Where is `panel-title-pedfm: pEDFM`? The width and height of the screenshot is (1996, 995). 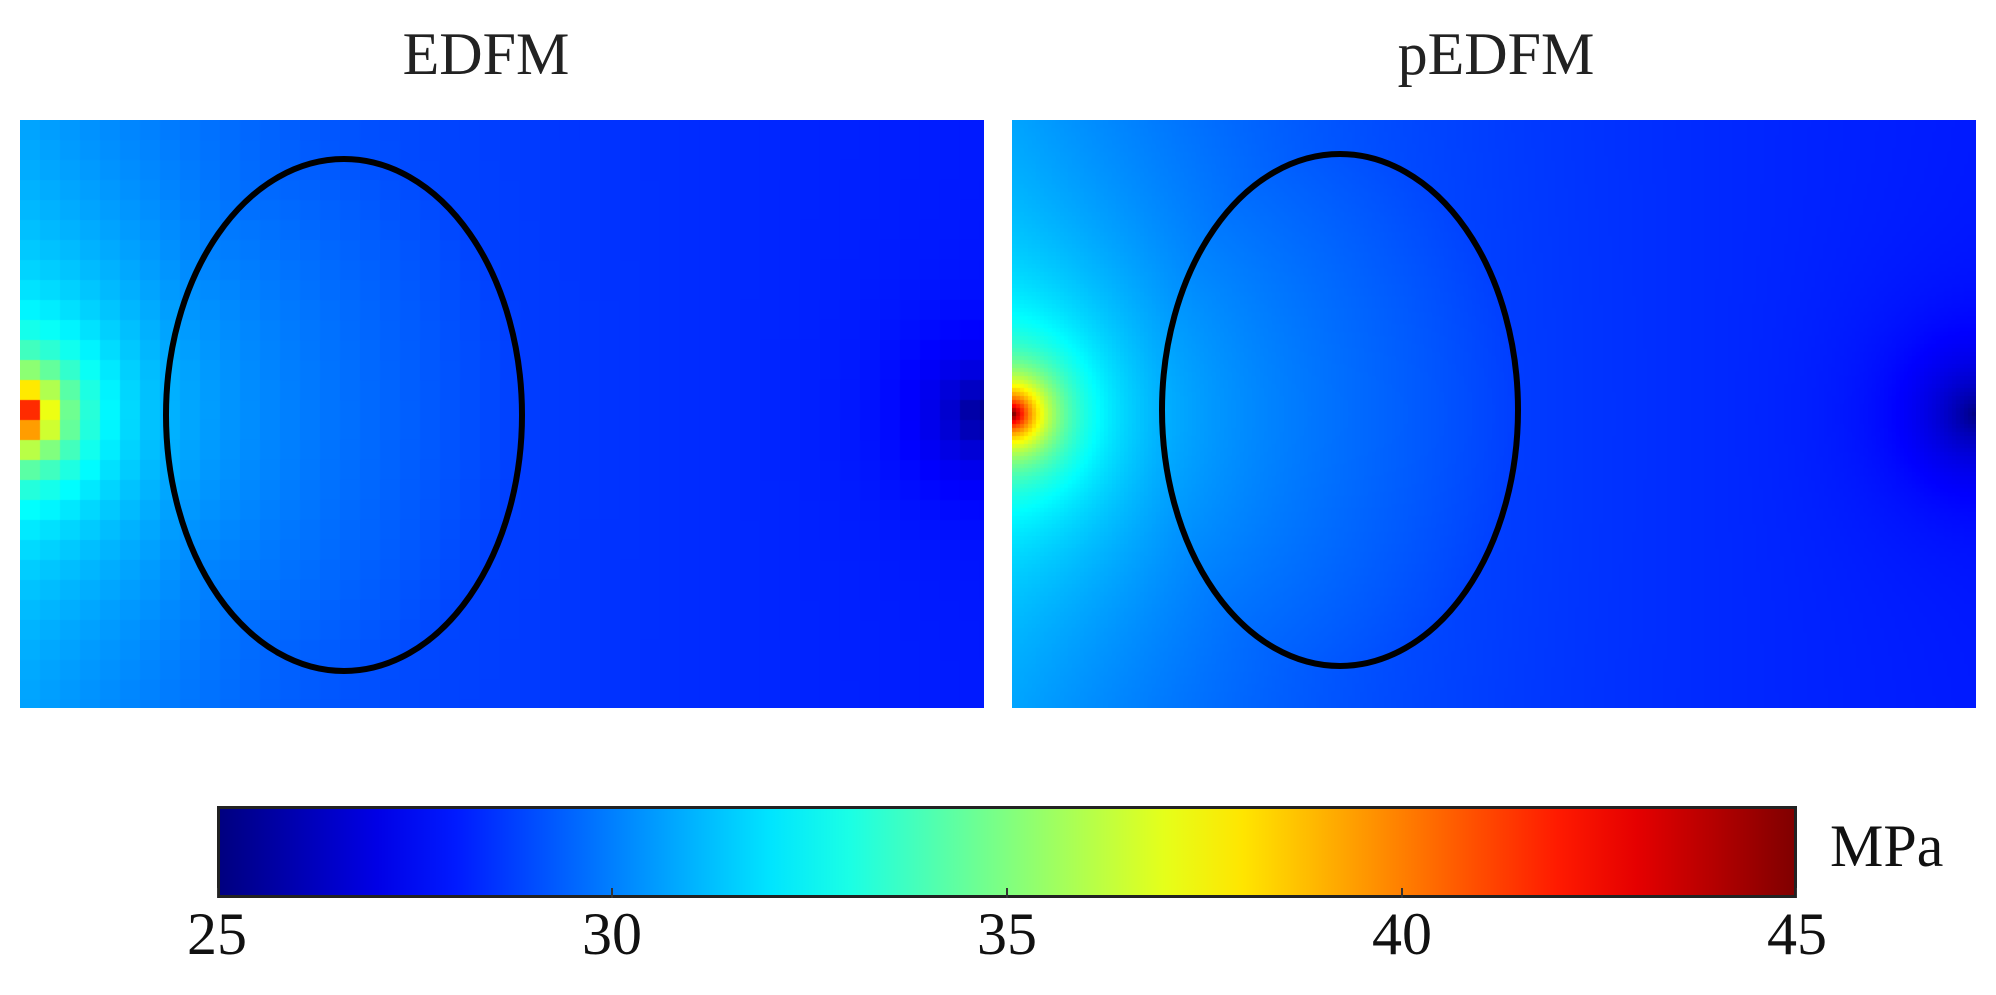
panel-title-pedfm: pEDFM is located at coordinates (1496, 54).